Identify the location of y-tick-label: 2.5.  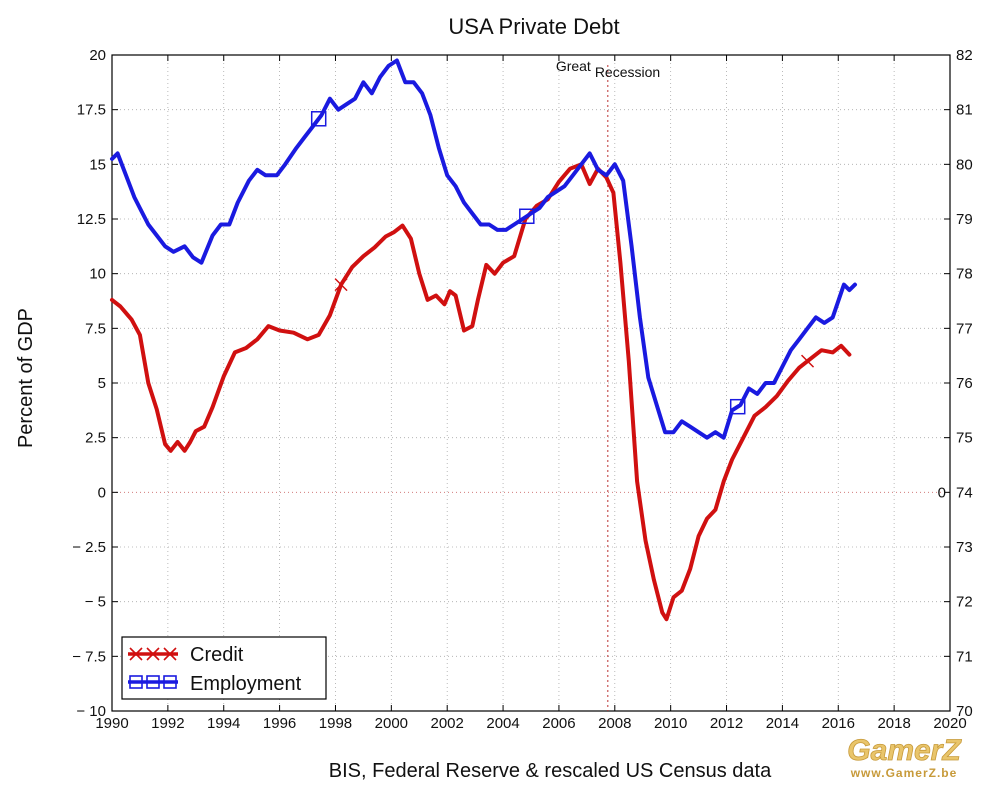
(95, 438).